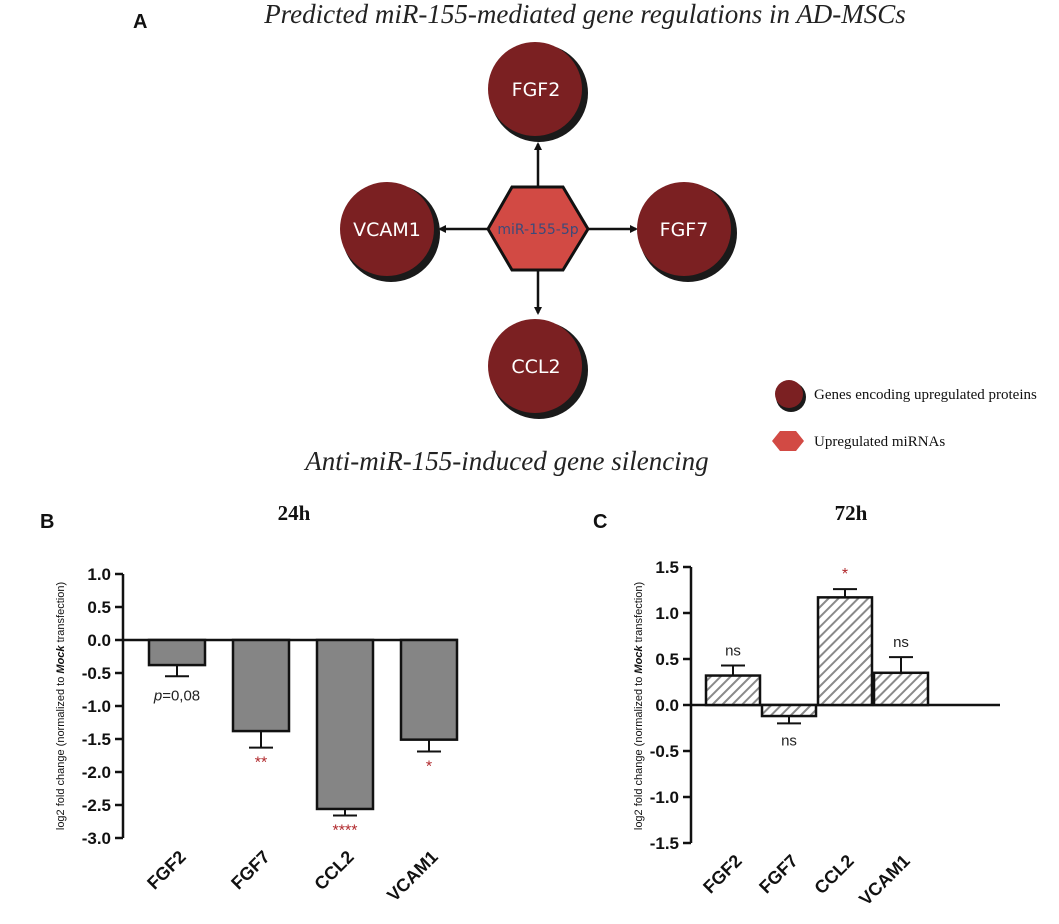  What do you see at coordinates (505, 461) in the screenshot?
I see `section-title: Anti-miR-155-induced gene silencing` at bounding box center [505, 461].